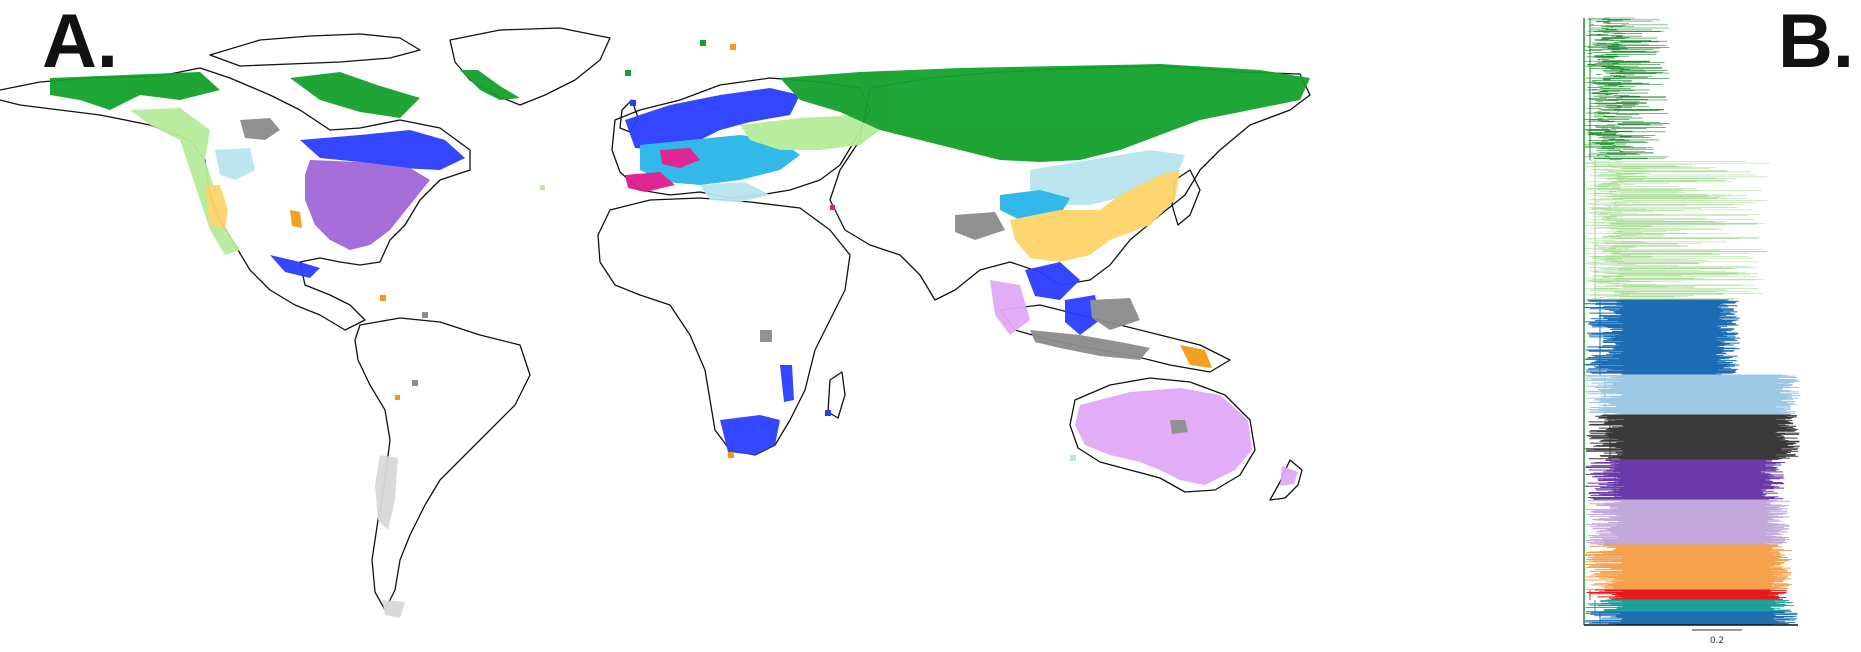 This screenshot has width=1861, height=652. What do you see at coordinates (1196, 356) in the screenshot?
I see `region-orange-indonesia` at bounding box center [1196, 356].